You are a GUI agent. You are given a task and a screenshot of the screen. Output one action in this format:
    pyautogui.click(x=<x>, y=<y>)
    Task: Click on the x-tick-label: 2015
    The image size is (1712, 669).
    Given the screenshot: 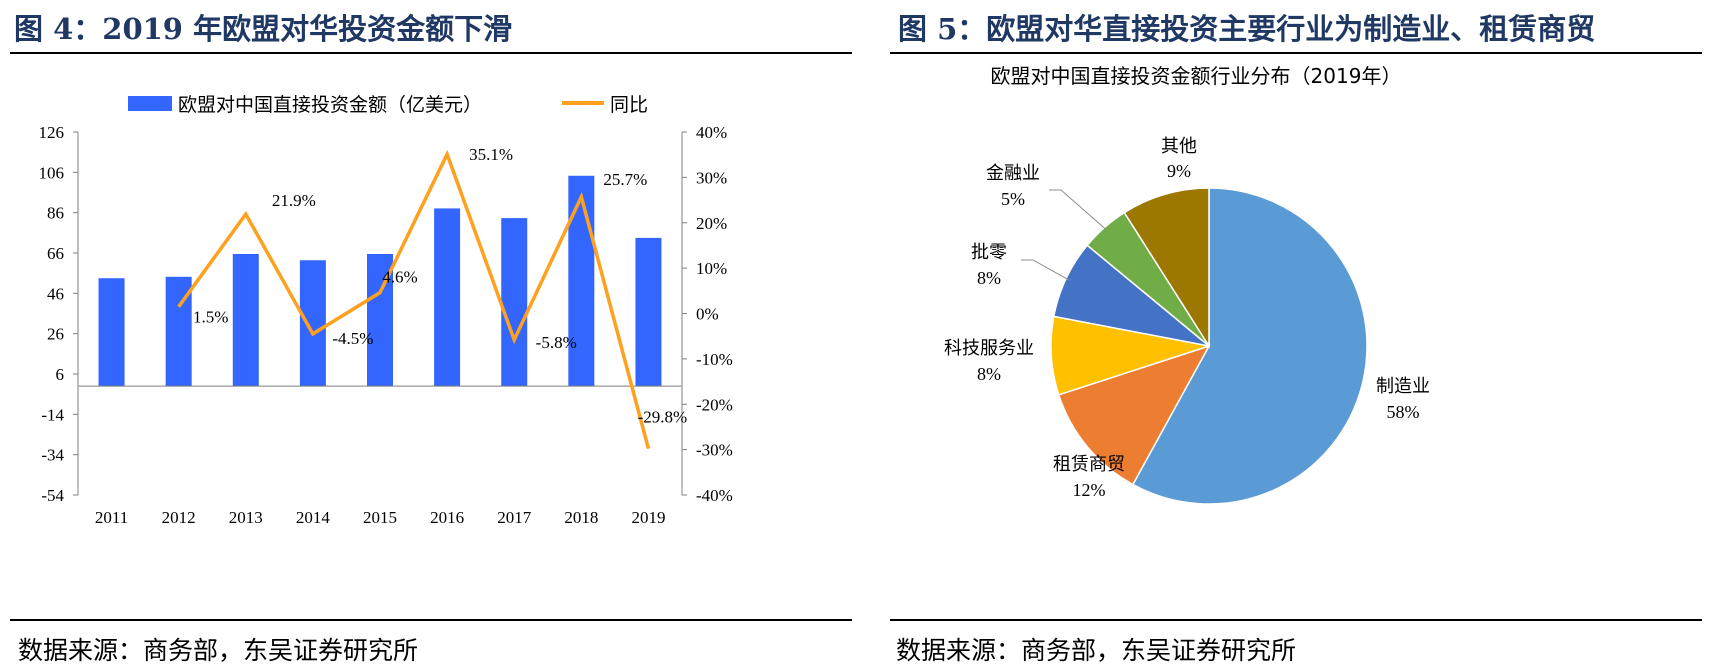 What is the action you would take?
    pyautogui.click(x=380, y=517)
    